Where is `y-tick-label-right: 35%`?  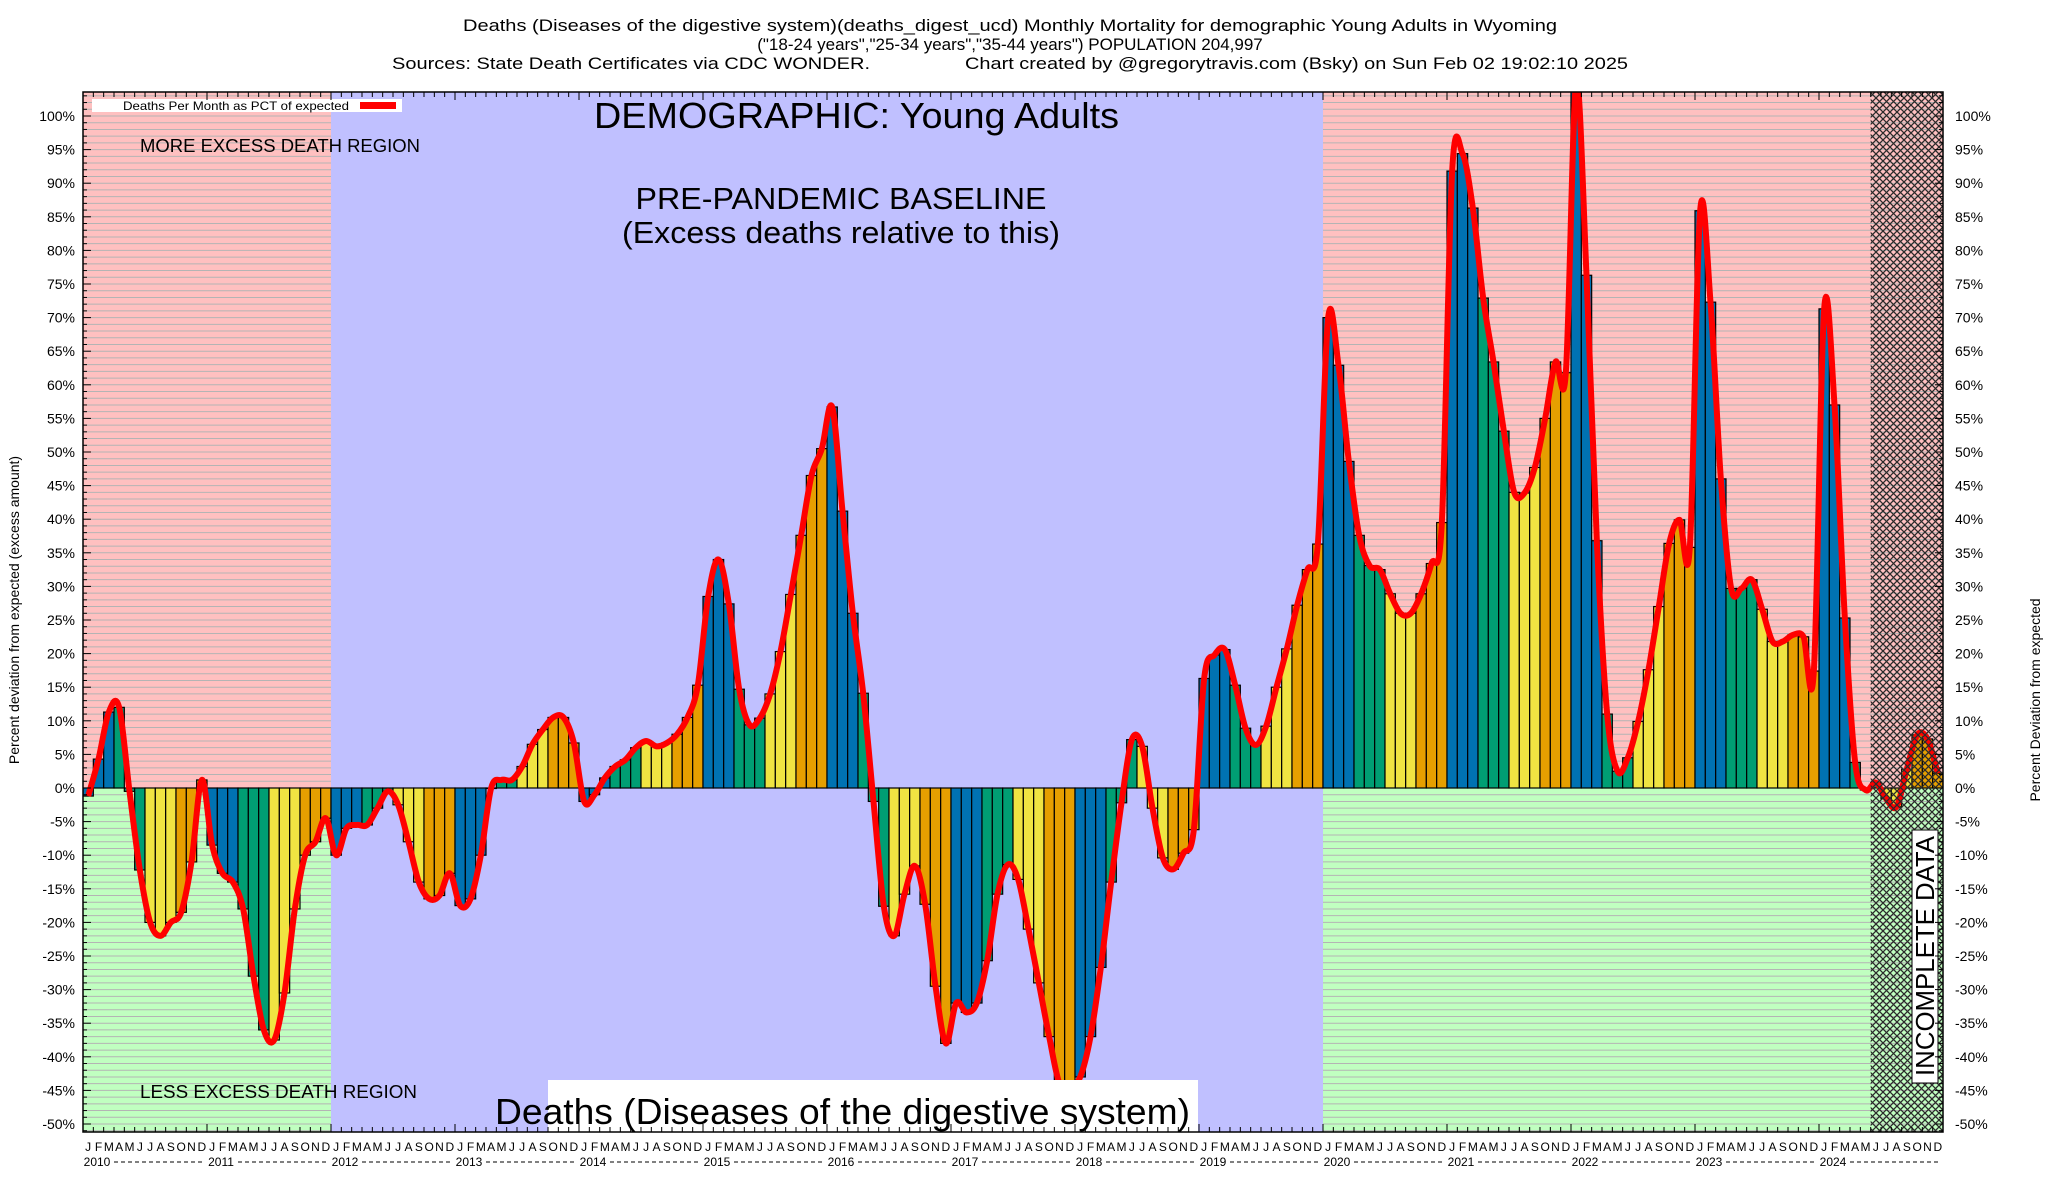
y-tick-label-right: 35% is located at coordinates (1969, 553).